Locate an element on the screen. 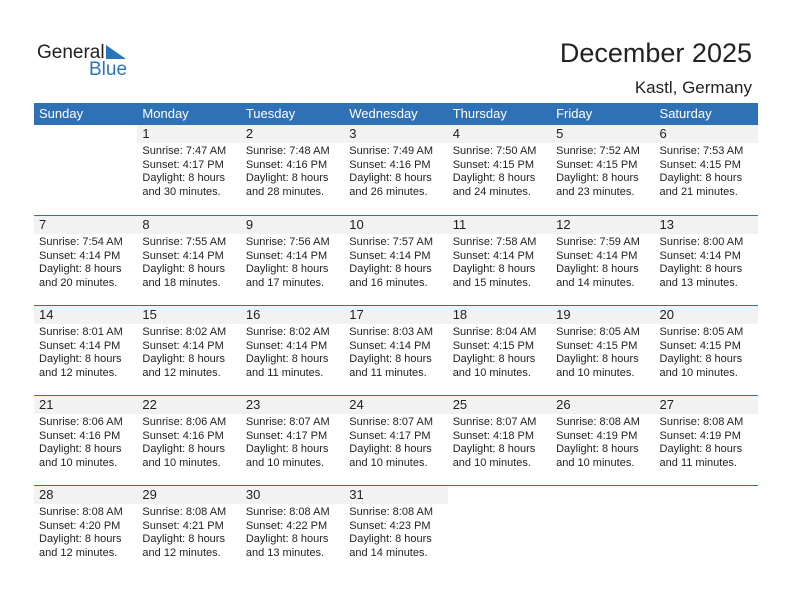  day-number: 27 is located at coordinates (706, 405).